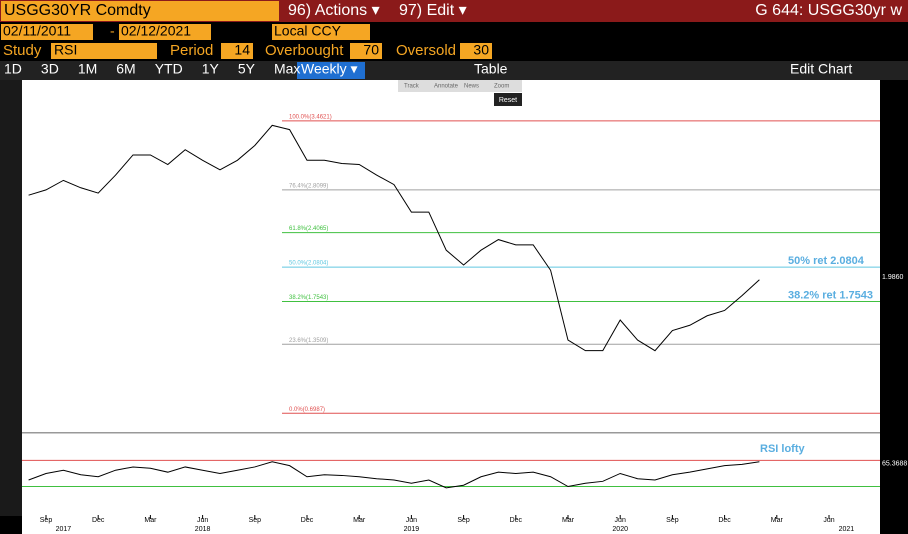 The image size is (908, 534). I want to click on y-tick-label: 3.0000, so click(897, 170).